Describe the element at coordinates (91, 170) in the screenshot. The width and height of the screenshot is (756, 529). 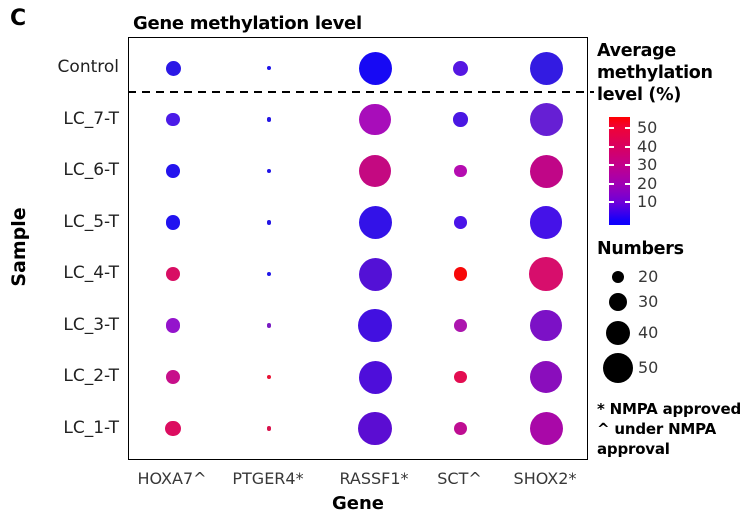
I see `y-tick-label: LC_6-T` at that location.